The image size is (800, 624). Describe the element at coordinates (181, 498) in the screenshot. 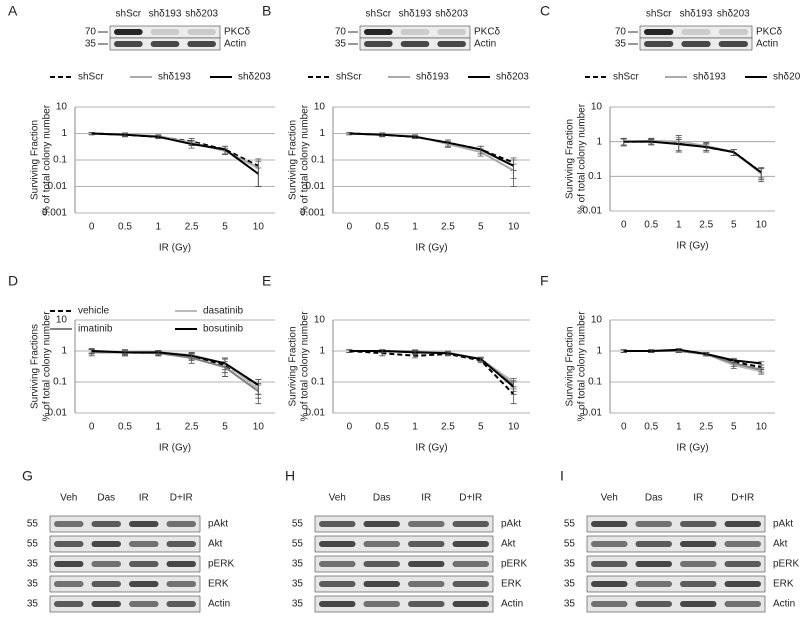

I see `lane-label: D+IR` at that location.